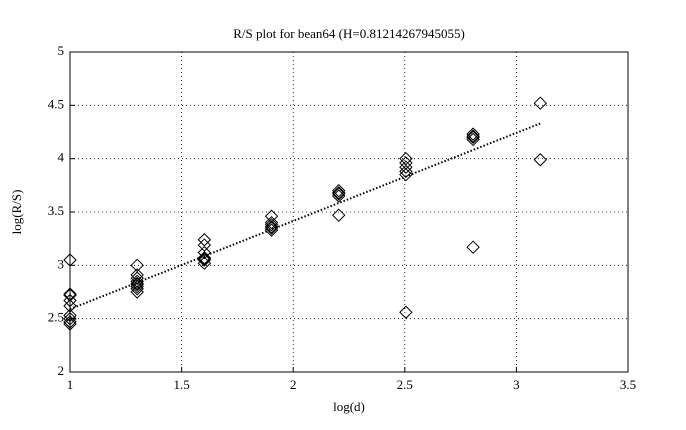 The image size is (686, 430). Describe the element at coordinates (56, 210) in the screenshot. I see `y-tick-label: 3.5` at that location.